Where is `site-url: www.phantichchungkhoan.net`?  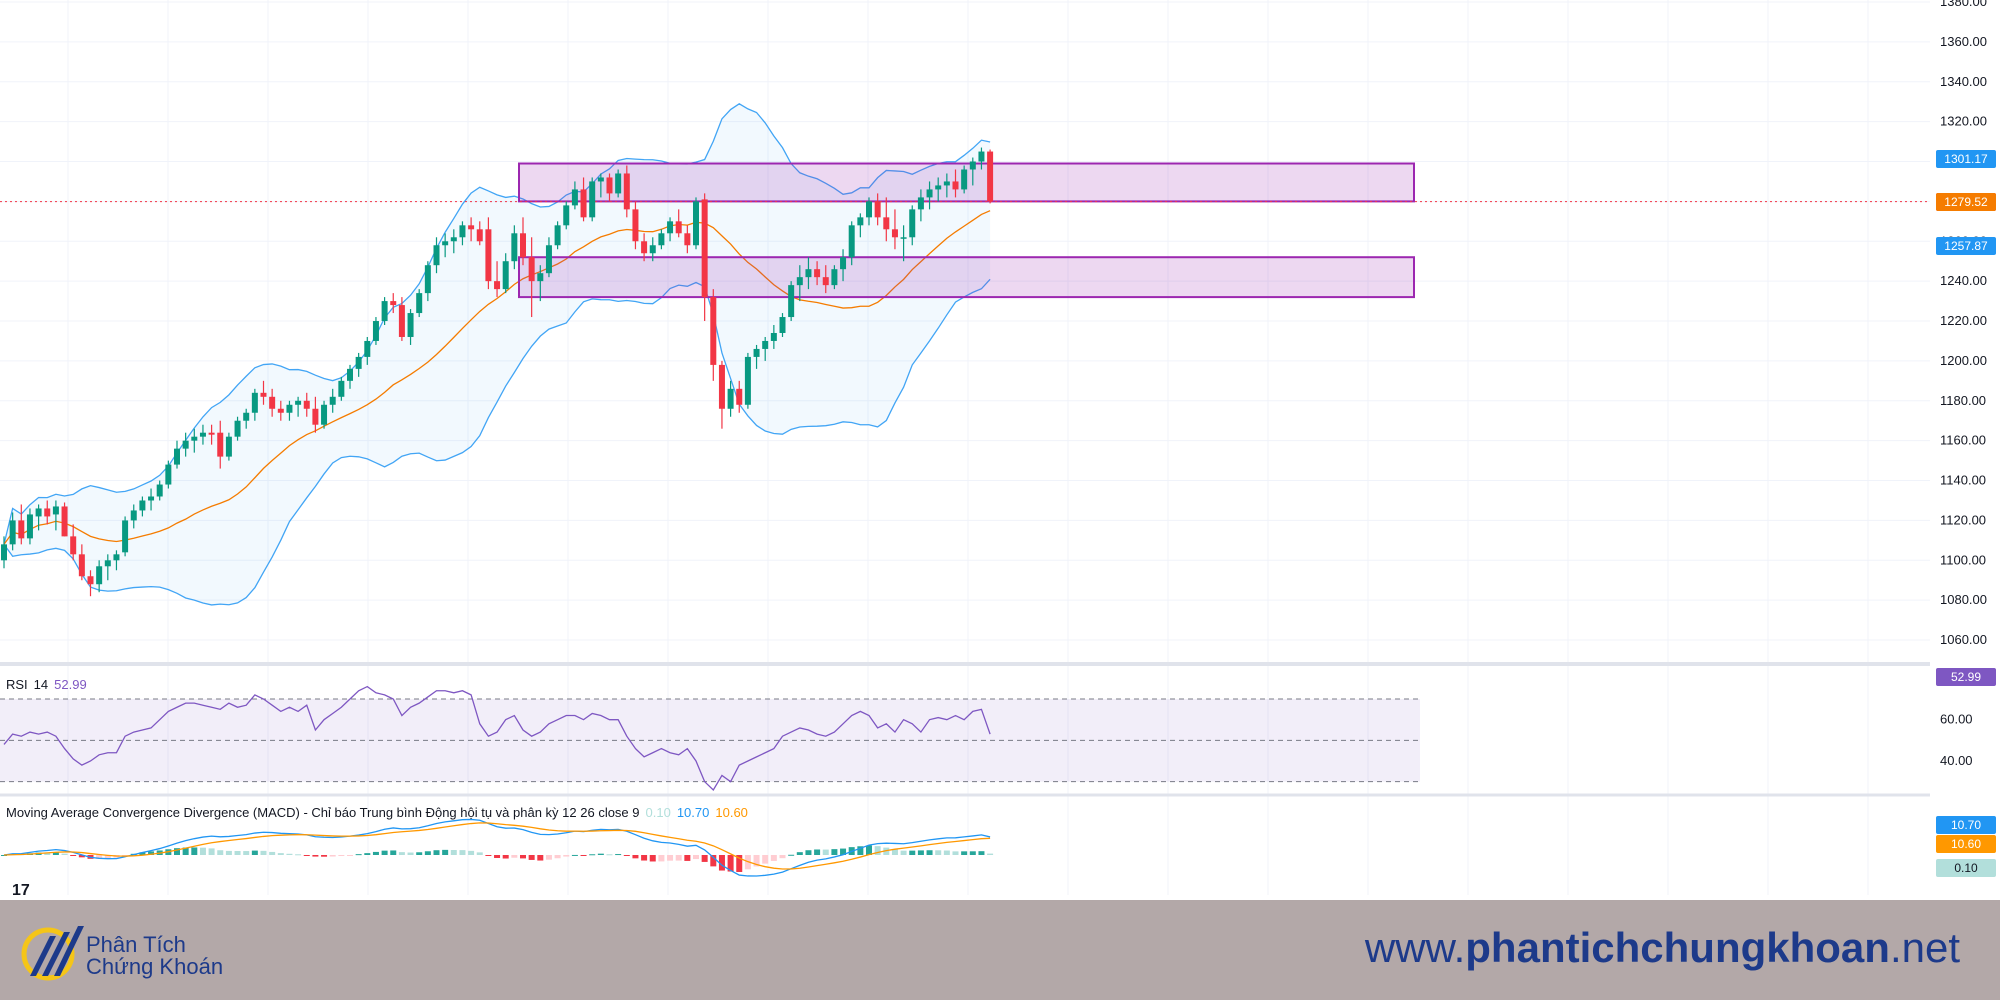
site-url: www.phantichchungkhoan.net is located at coordinates (1662, 948).